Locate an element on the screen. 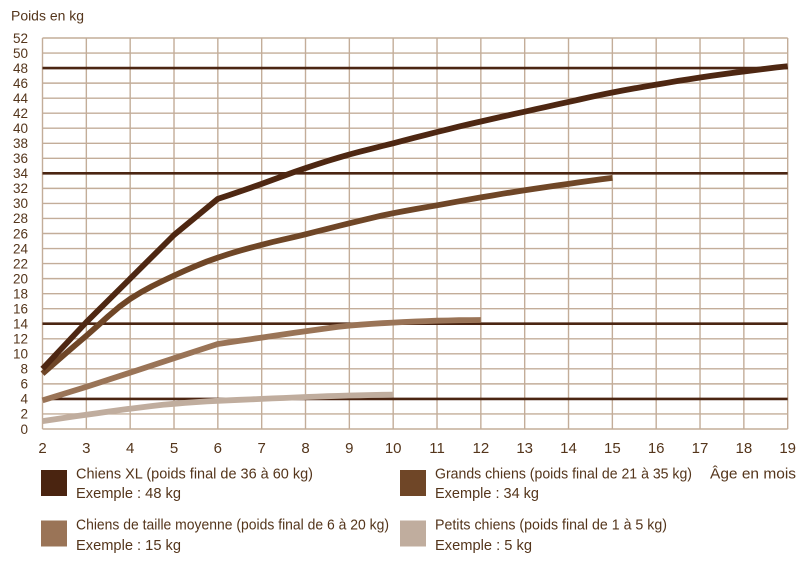  svg-text: 42 is located at coordinates (20, 113).